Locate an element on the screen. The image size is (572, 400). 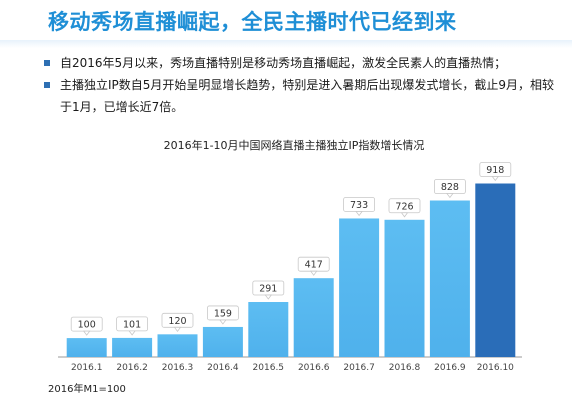
bar-2016.7 is located at coordinates (359, 287).